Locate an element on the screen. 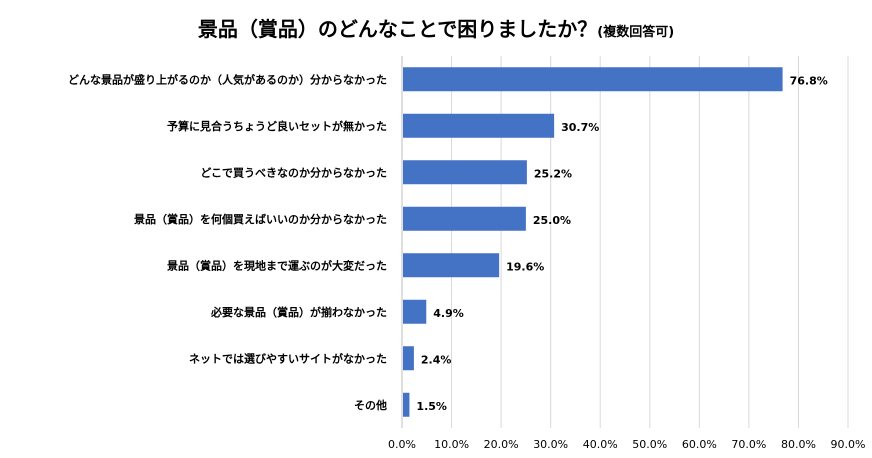  data-label: 2.4% is located at coordinates (436, 359).